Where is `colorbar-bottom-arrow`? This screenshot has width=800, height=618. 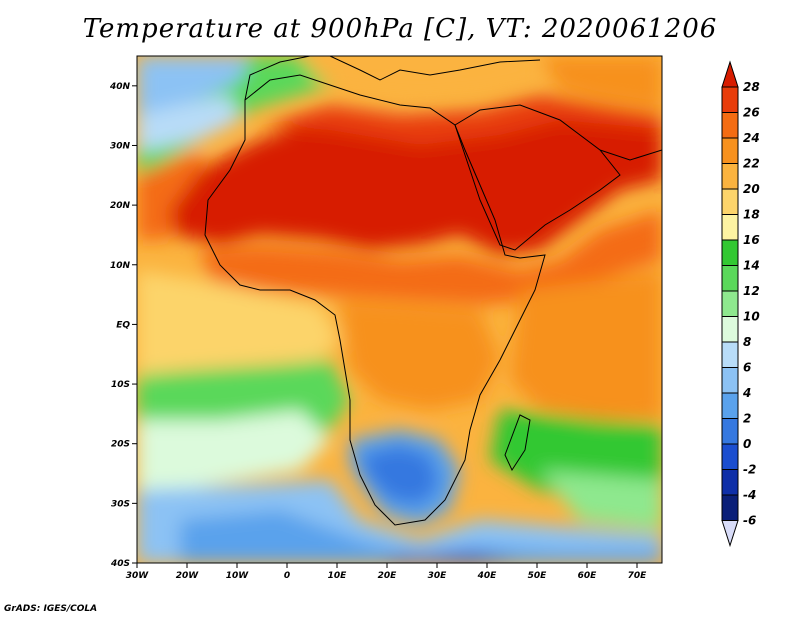
colorbar-bottom-arrow is located at coordinates (730, 534).